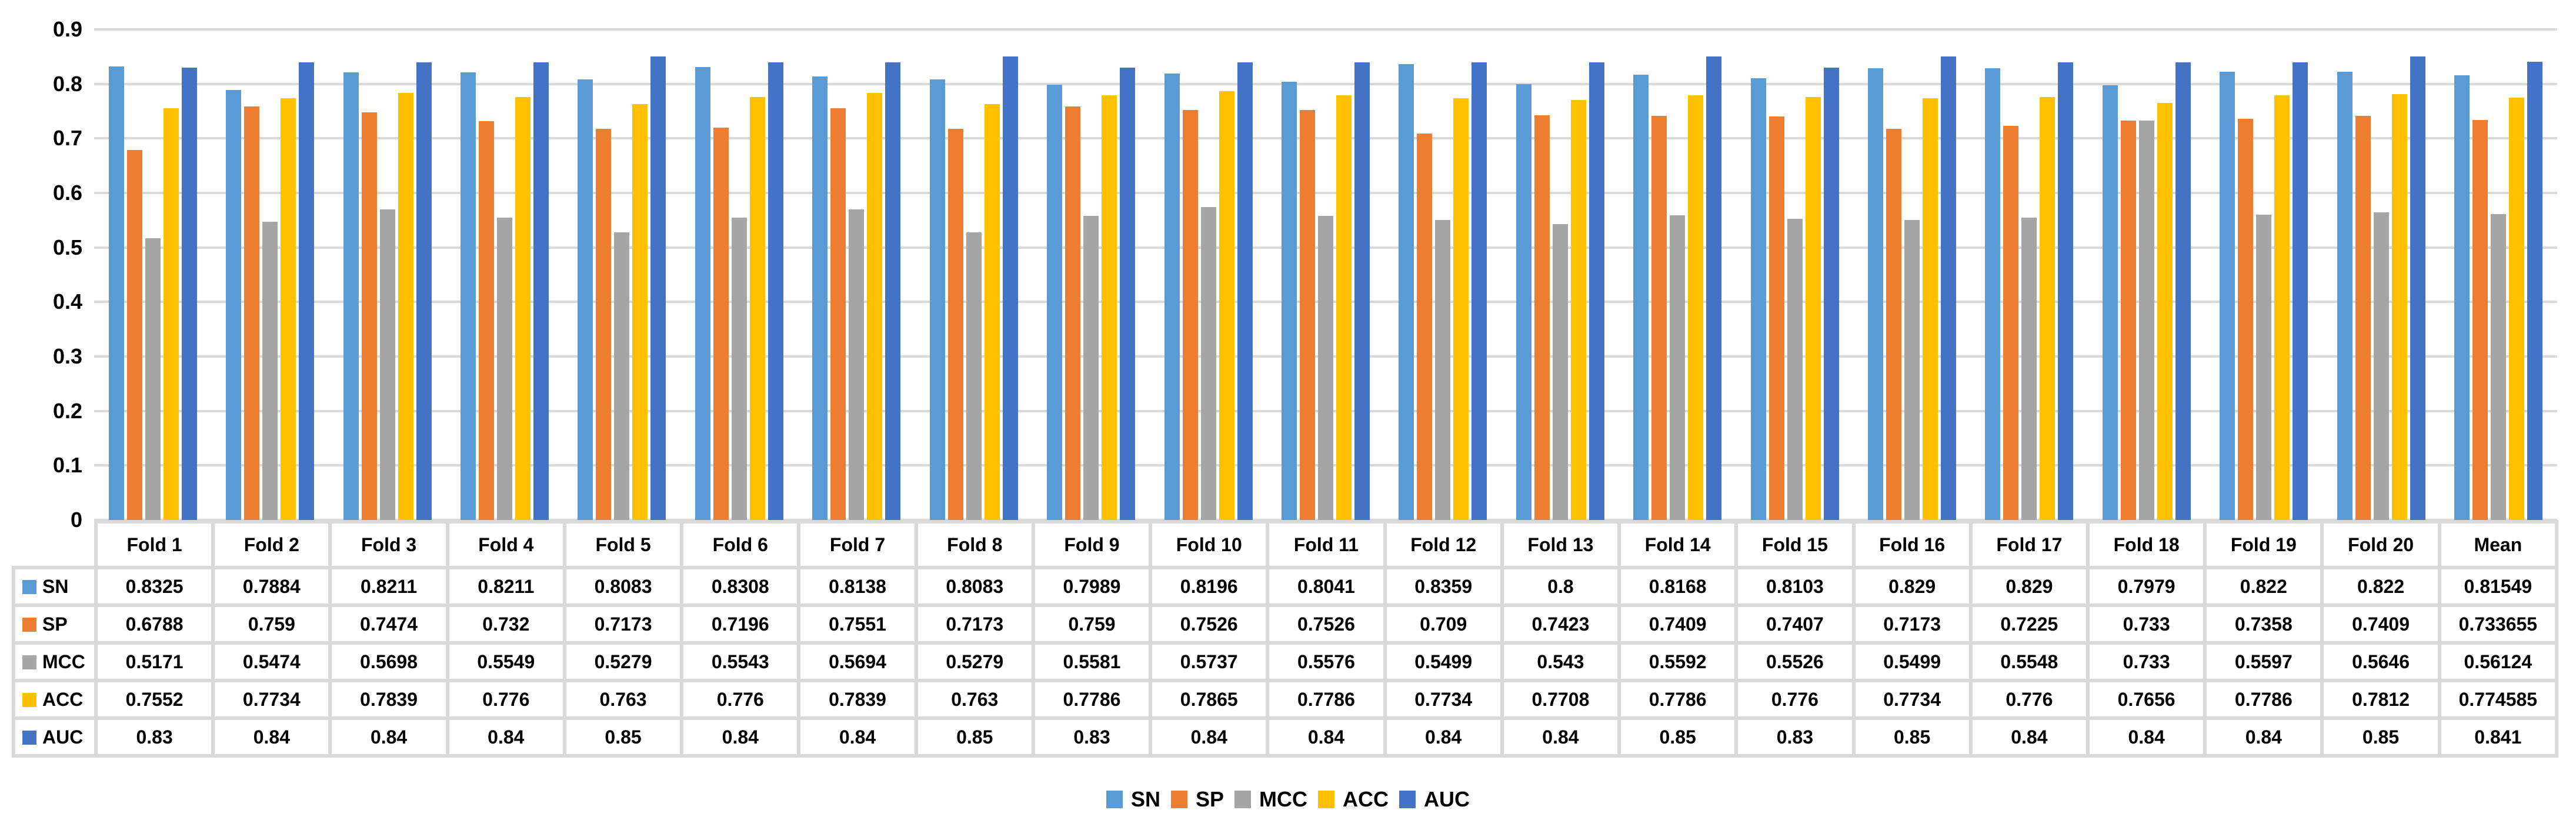 This screenshot has height=830, width=2576. Describe the element at coordinates (1795, 544) in the screenshot. I see `table-header-fold-15: Fold 15` at that location.